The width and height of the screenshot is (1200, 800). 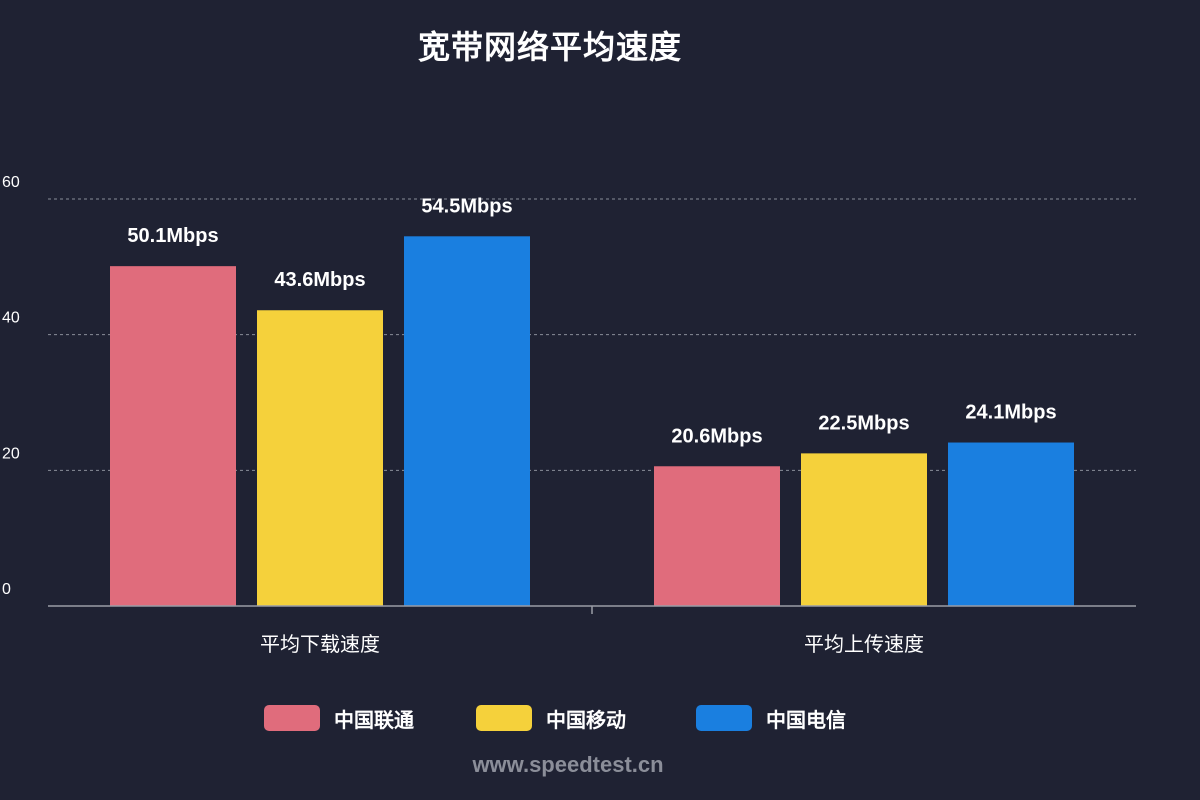 What do you see at coordinates (586, 719) in the screenshot?
I see `legend-label-mobile: 中国移动` at bounding box center [586, 719].